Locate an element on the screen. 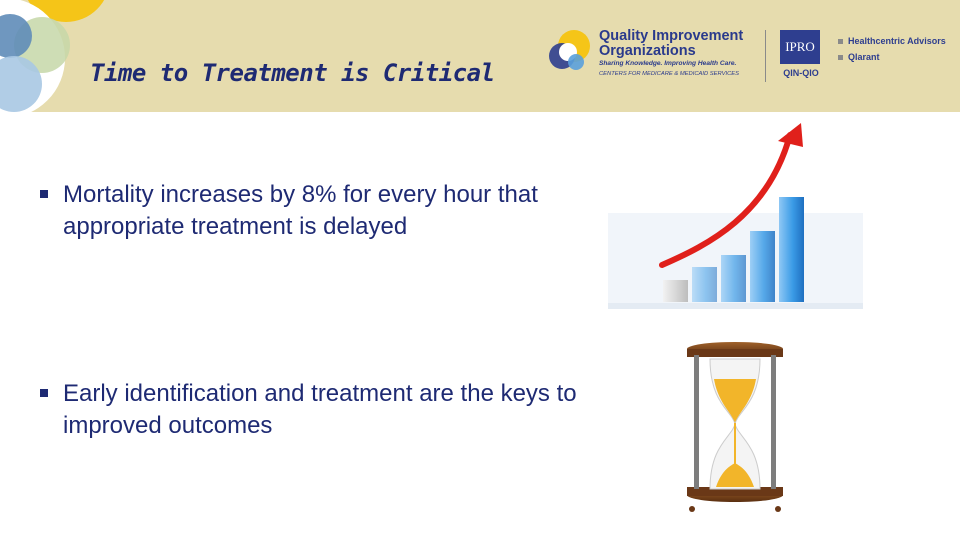 The image size is (960, 540). qio-name-line1: Quality Improvement is located at coordinates (671, 36).